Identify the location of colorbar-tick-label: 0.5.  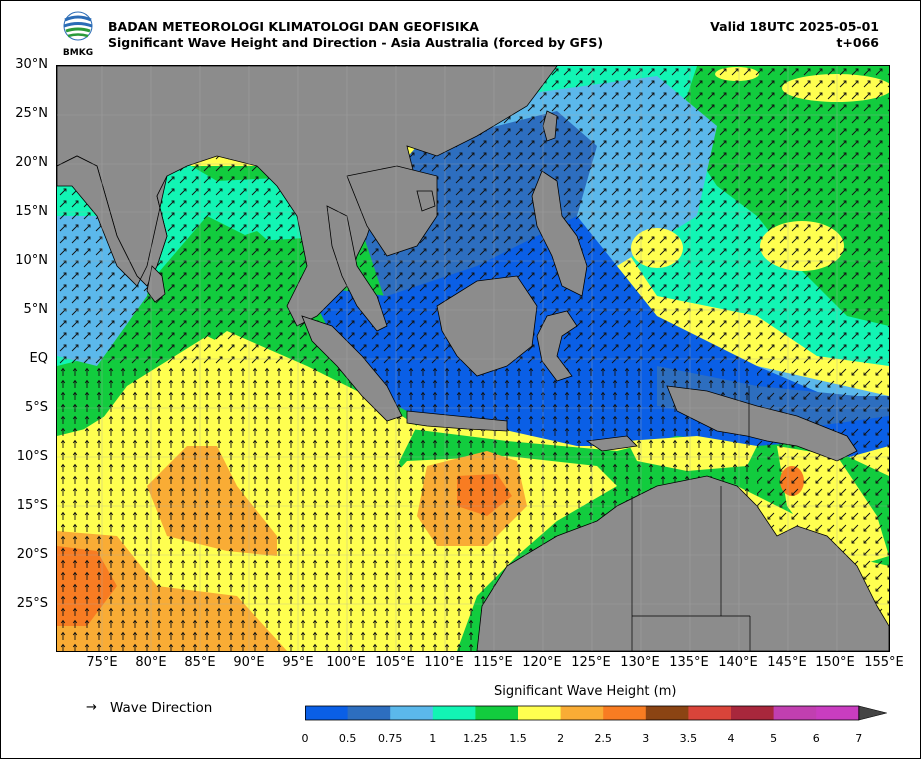
(347, 738).